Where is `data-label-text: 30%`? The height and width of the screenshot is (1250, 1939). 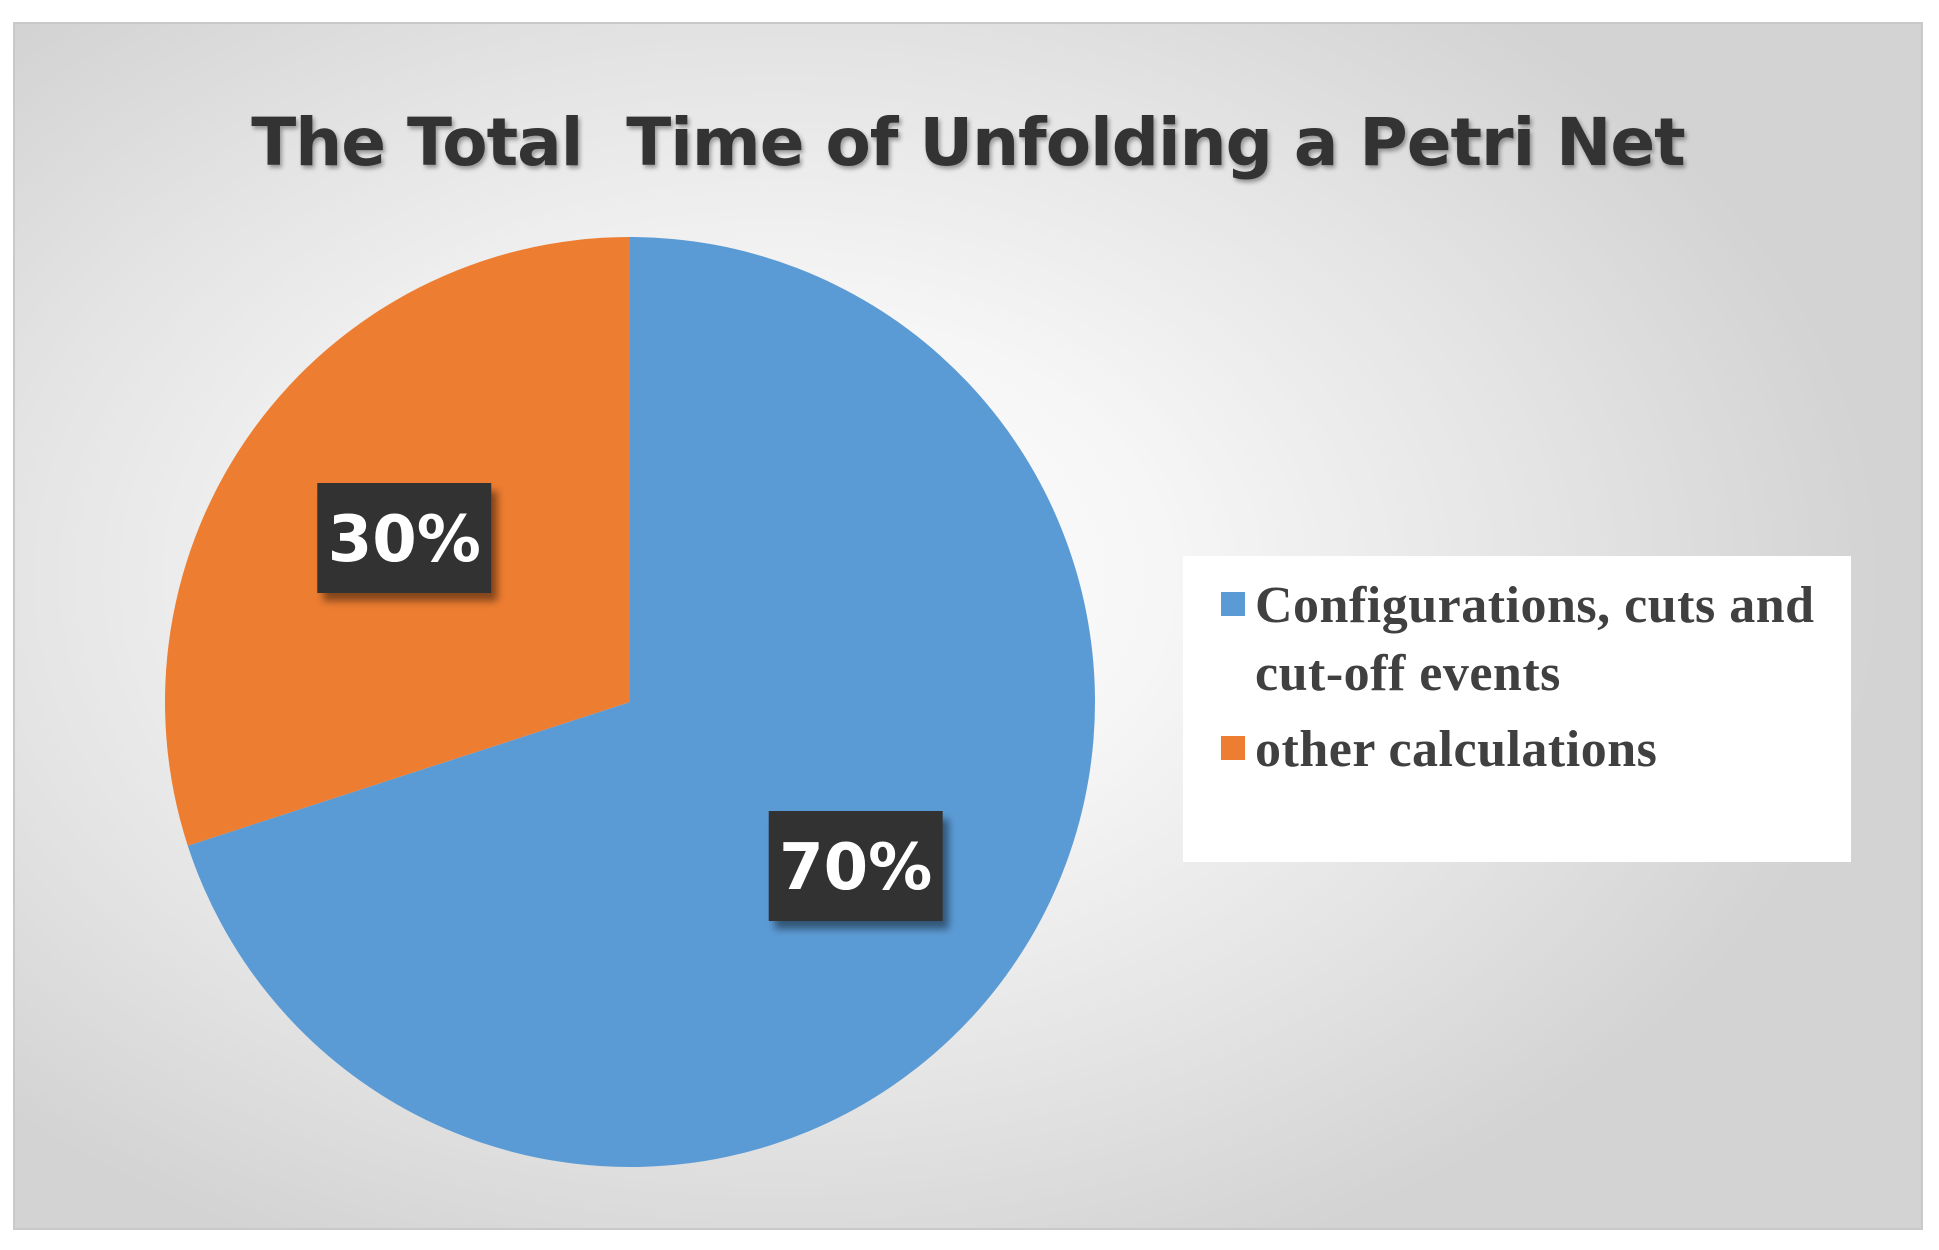
data-label-text: 30% is located at coordinates (404, 540).